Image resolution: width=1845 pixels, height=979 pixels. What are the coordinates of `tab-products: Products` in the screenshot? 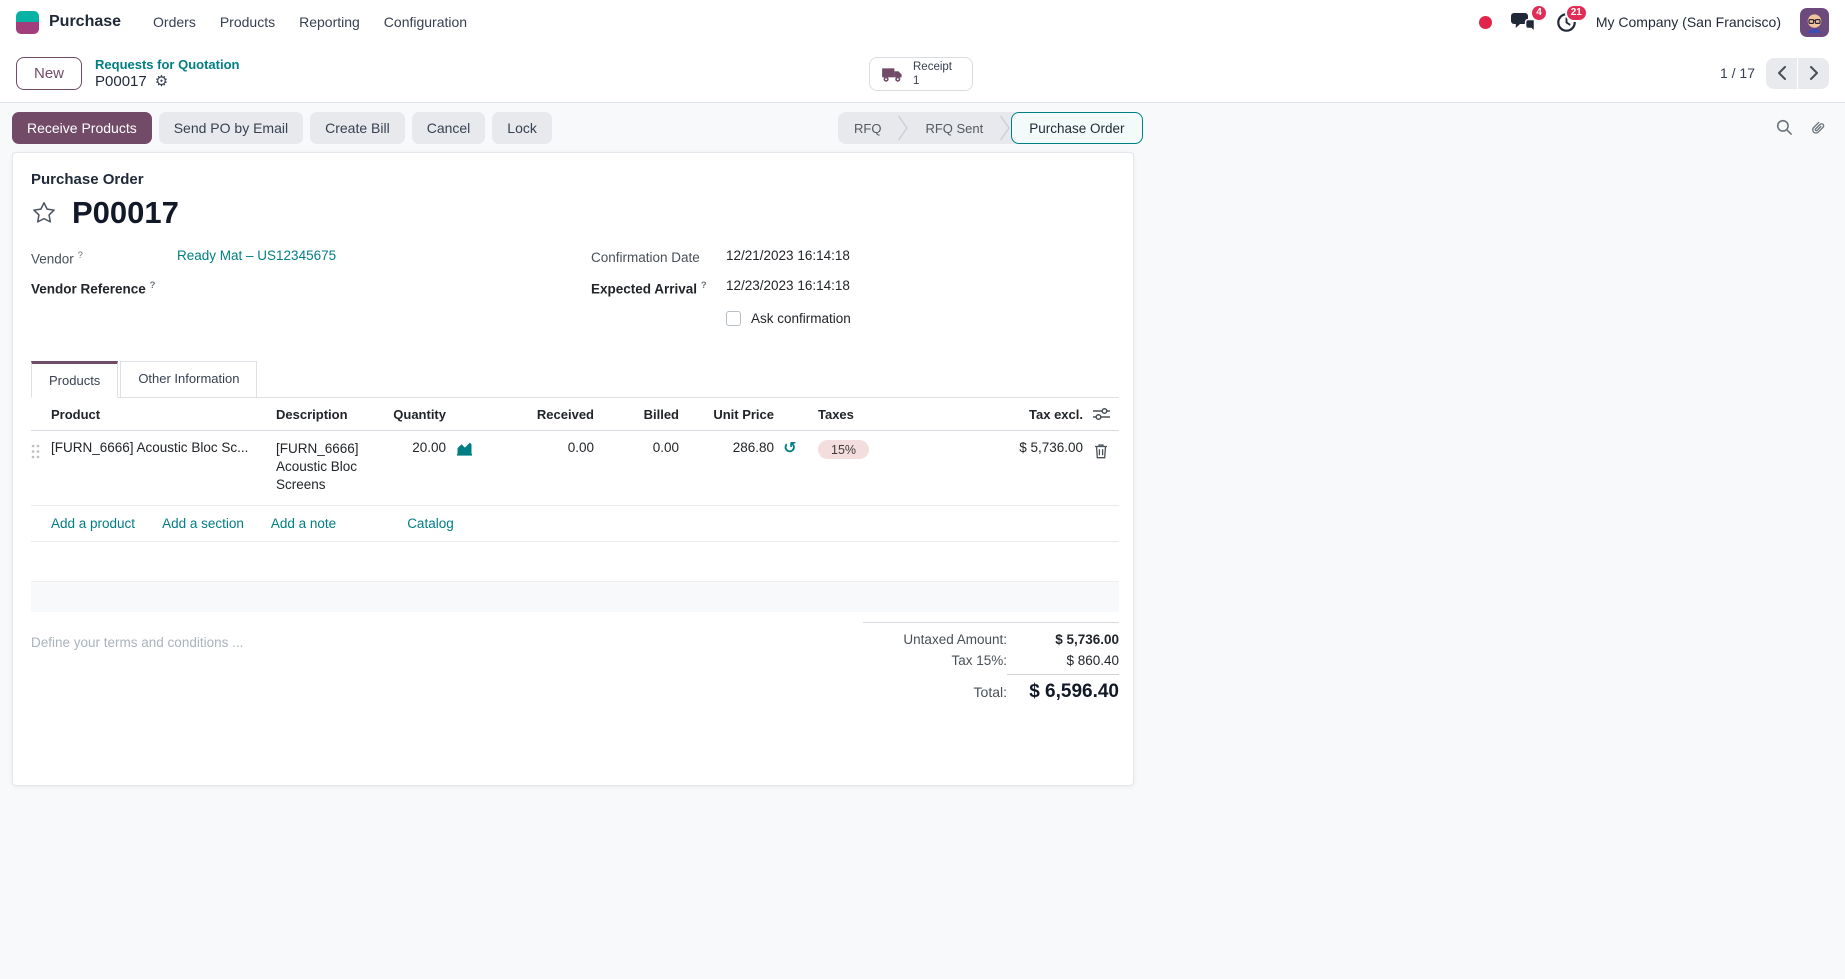 It's located at (75, 379).